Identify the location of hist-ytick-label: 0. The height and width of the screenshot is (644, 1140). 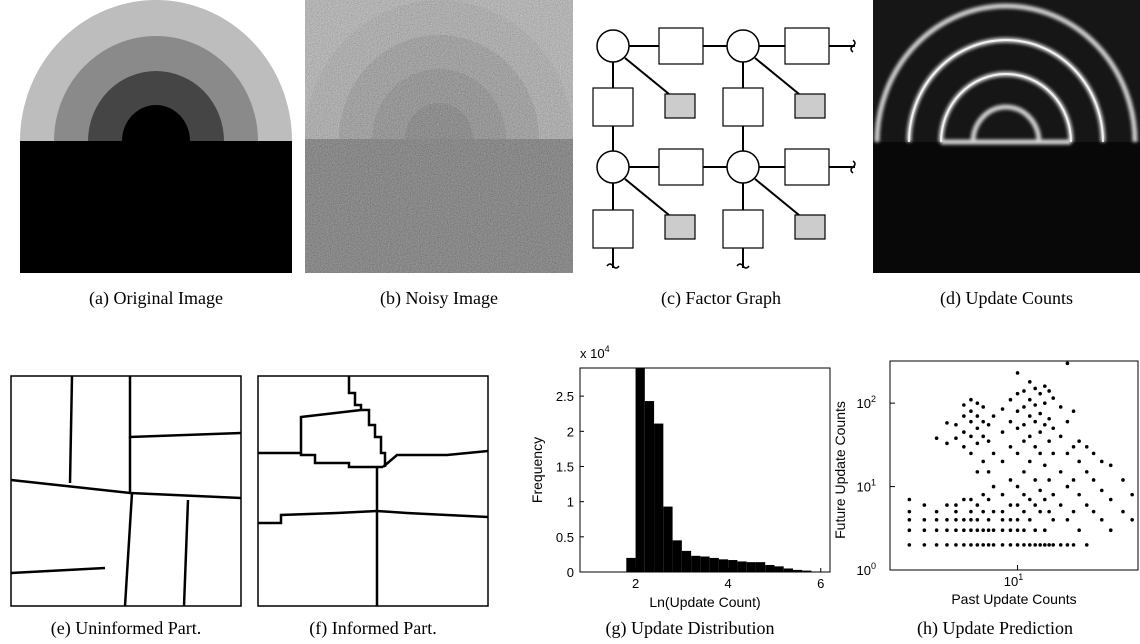
(570, 572).